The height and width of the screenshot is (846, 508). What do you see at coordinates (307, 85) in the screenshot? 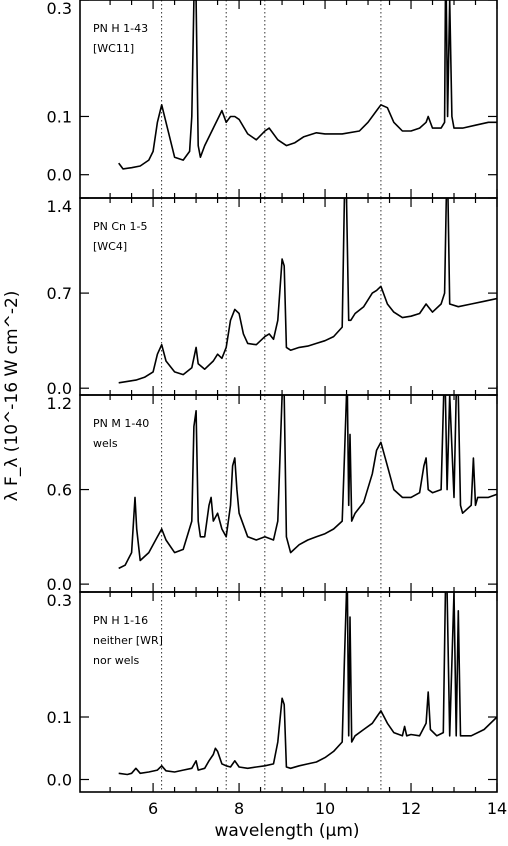
I see `spectrum-line` at bounding box center [307, 85].